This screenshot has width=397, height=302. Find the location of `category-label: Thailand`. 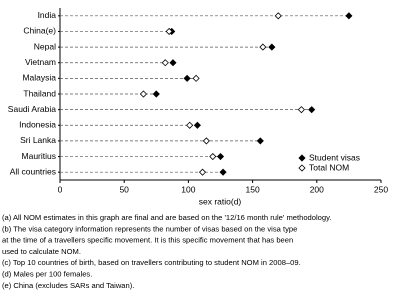

category-label: Thailand is located at coordinates (39, 93).